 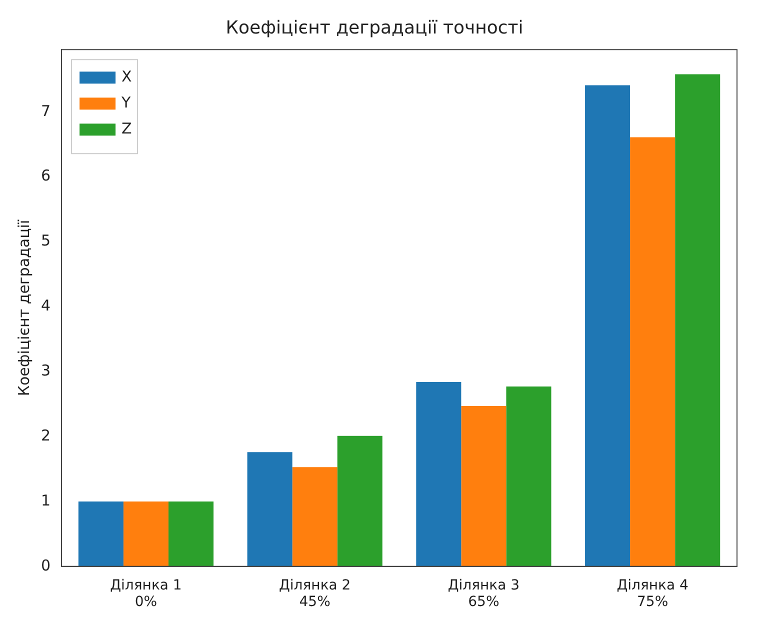 What do you see at coordinates (45, 371) in the screenshot?
I see `y-tick-label: 3` at bounding box center [45, 371].